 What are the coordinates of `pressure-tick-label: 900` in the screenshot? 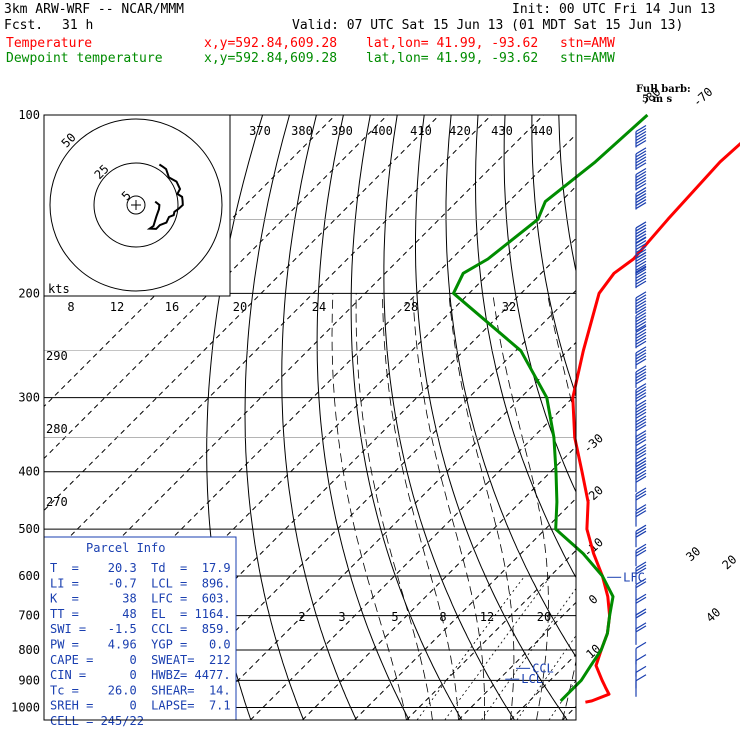 It's located at (29, 680).